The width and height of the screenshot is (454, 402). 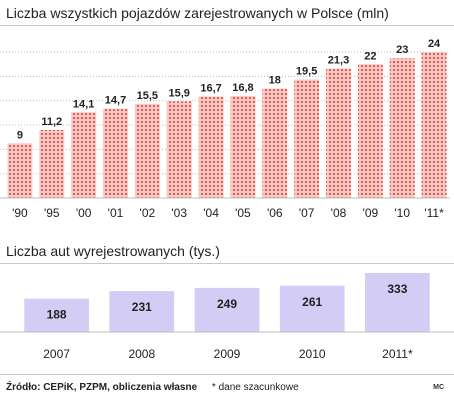 What do you see at coordinates (255, 387) in the screenshot?
I see `estimate-note: * dane szacunkowe` at bounding box center [255, 387].